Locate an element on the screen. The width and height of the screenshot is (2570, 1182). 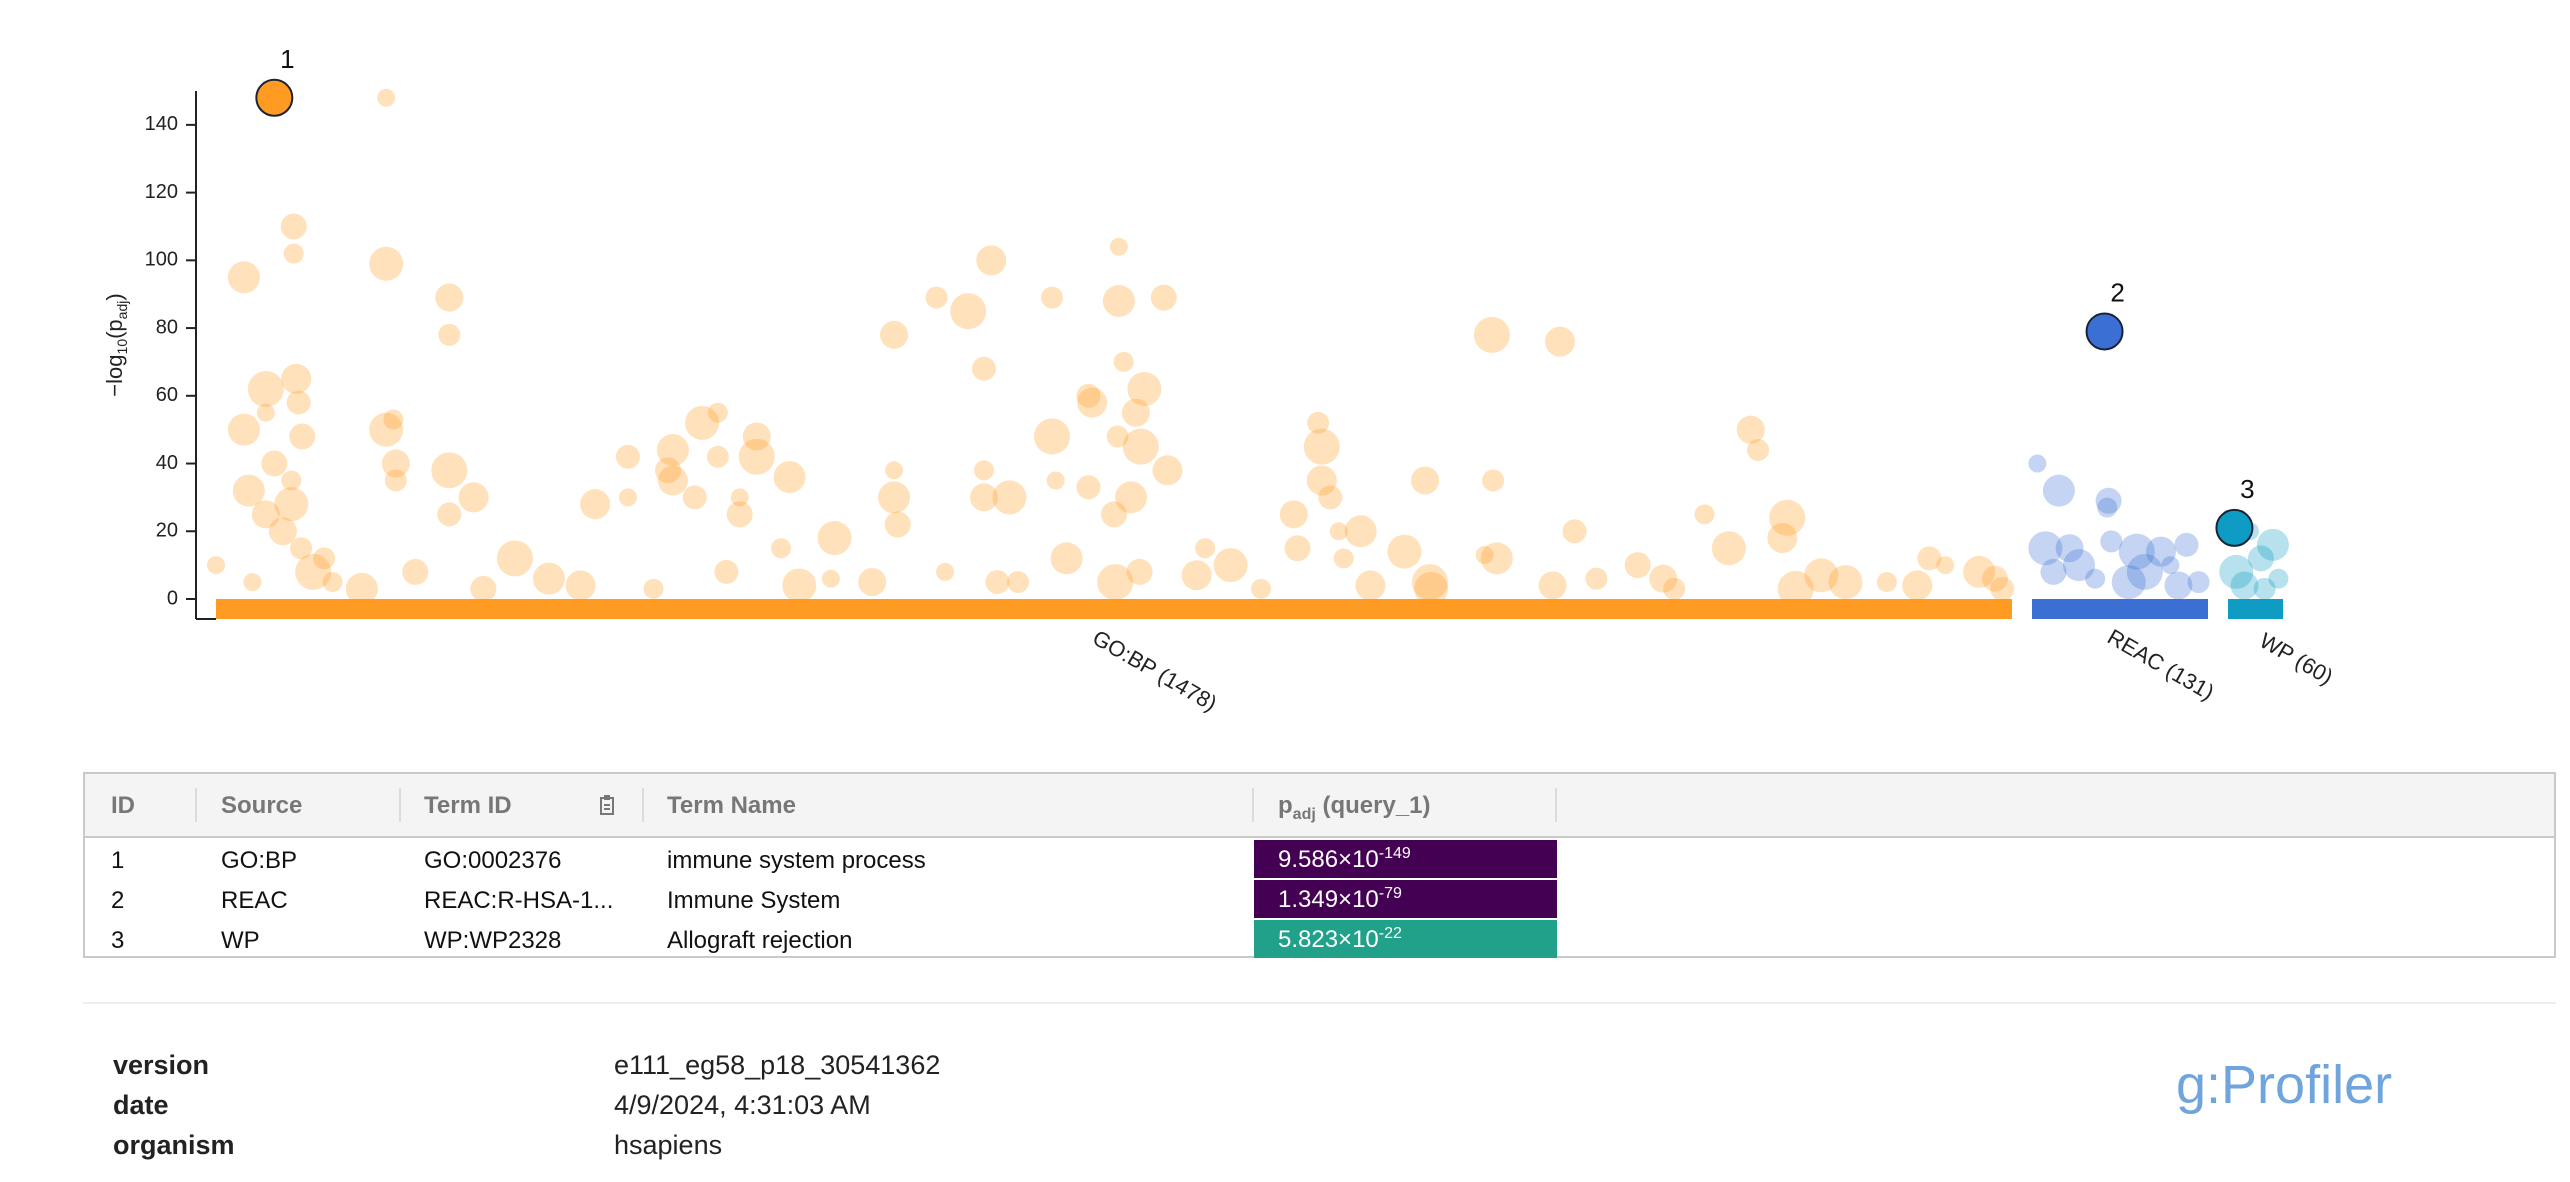
meta-value: e111_eg58_p18_30541362 is located at coordinates (777, 1065).